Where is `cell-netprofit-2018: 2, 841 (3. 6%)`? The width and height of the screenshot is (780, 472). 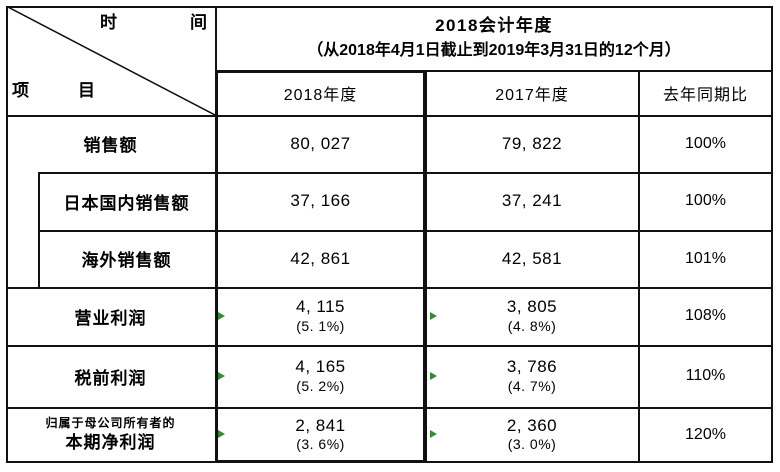
cell-netprofit-2018: 2, 841 (3. 6%) is located at coordinates (320, 434).